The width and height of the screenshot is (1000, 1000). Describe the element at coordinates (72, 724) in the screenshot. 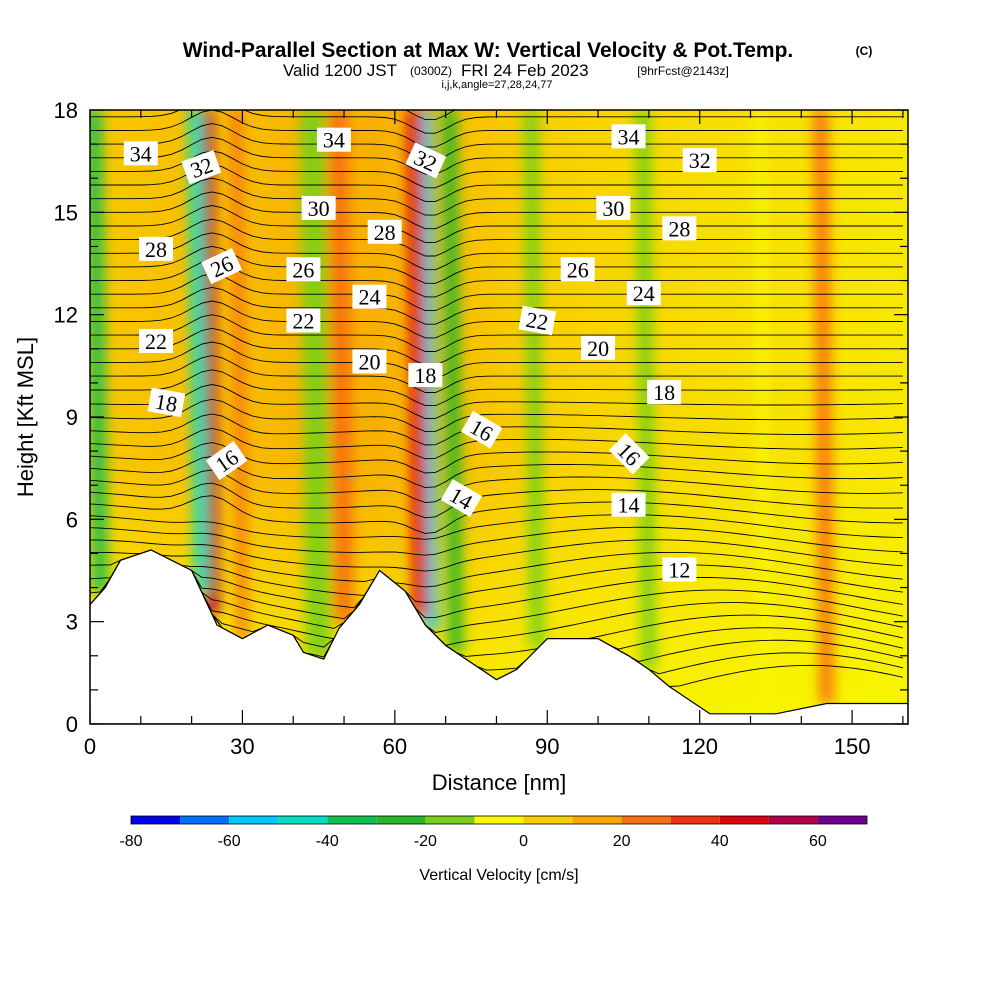

I see `y-tick-label: 0` at that location.